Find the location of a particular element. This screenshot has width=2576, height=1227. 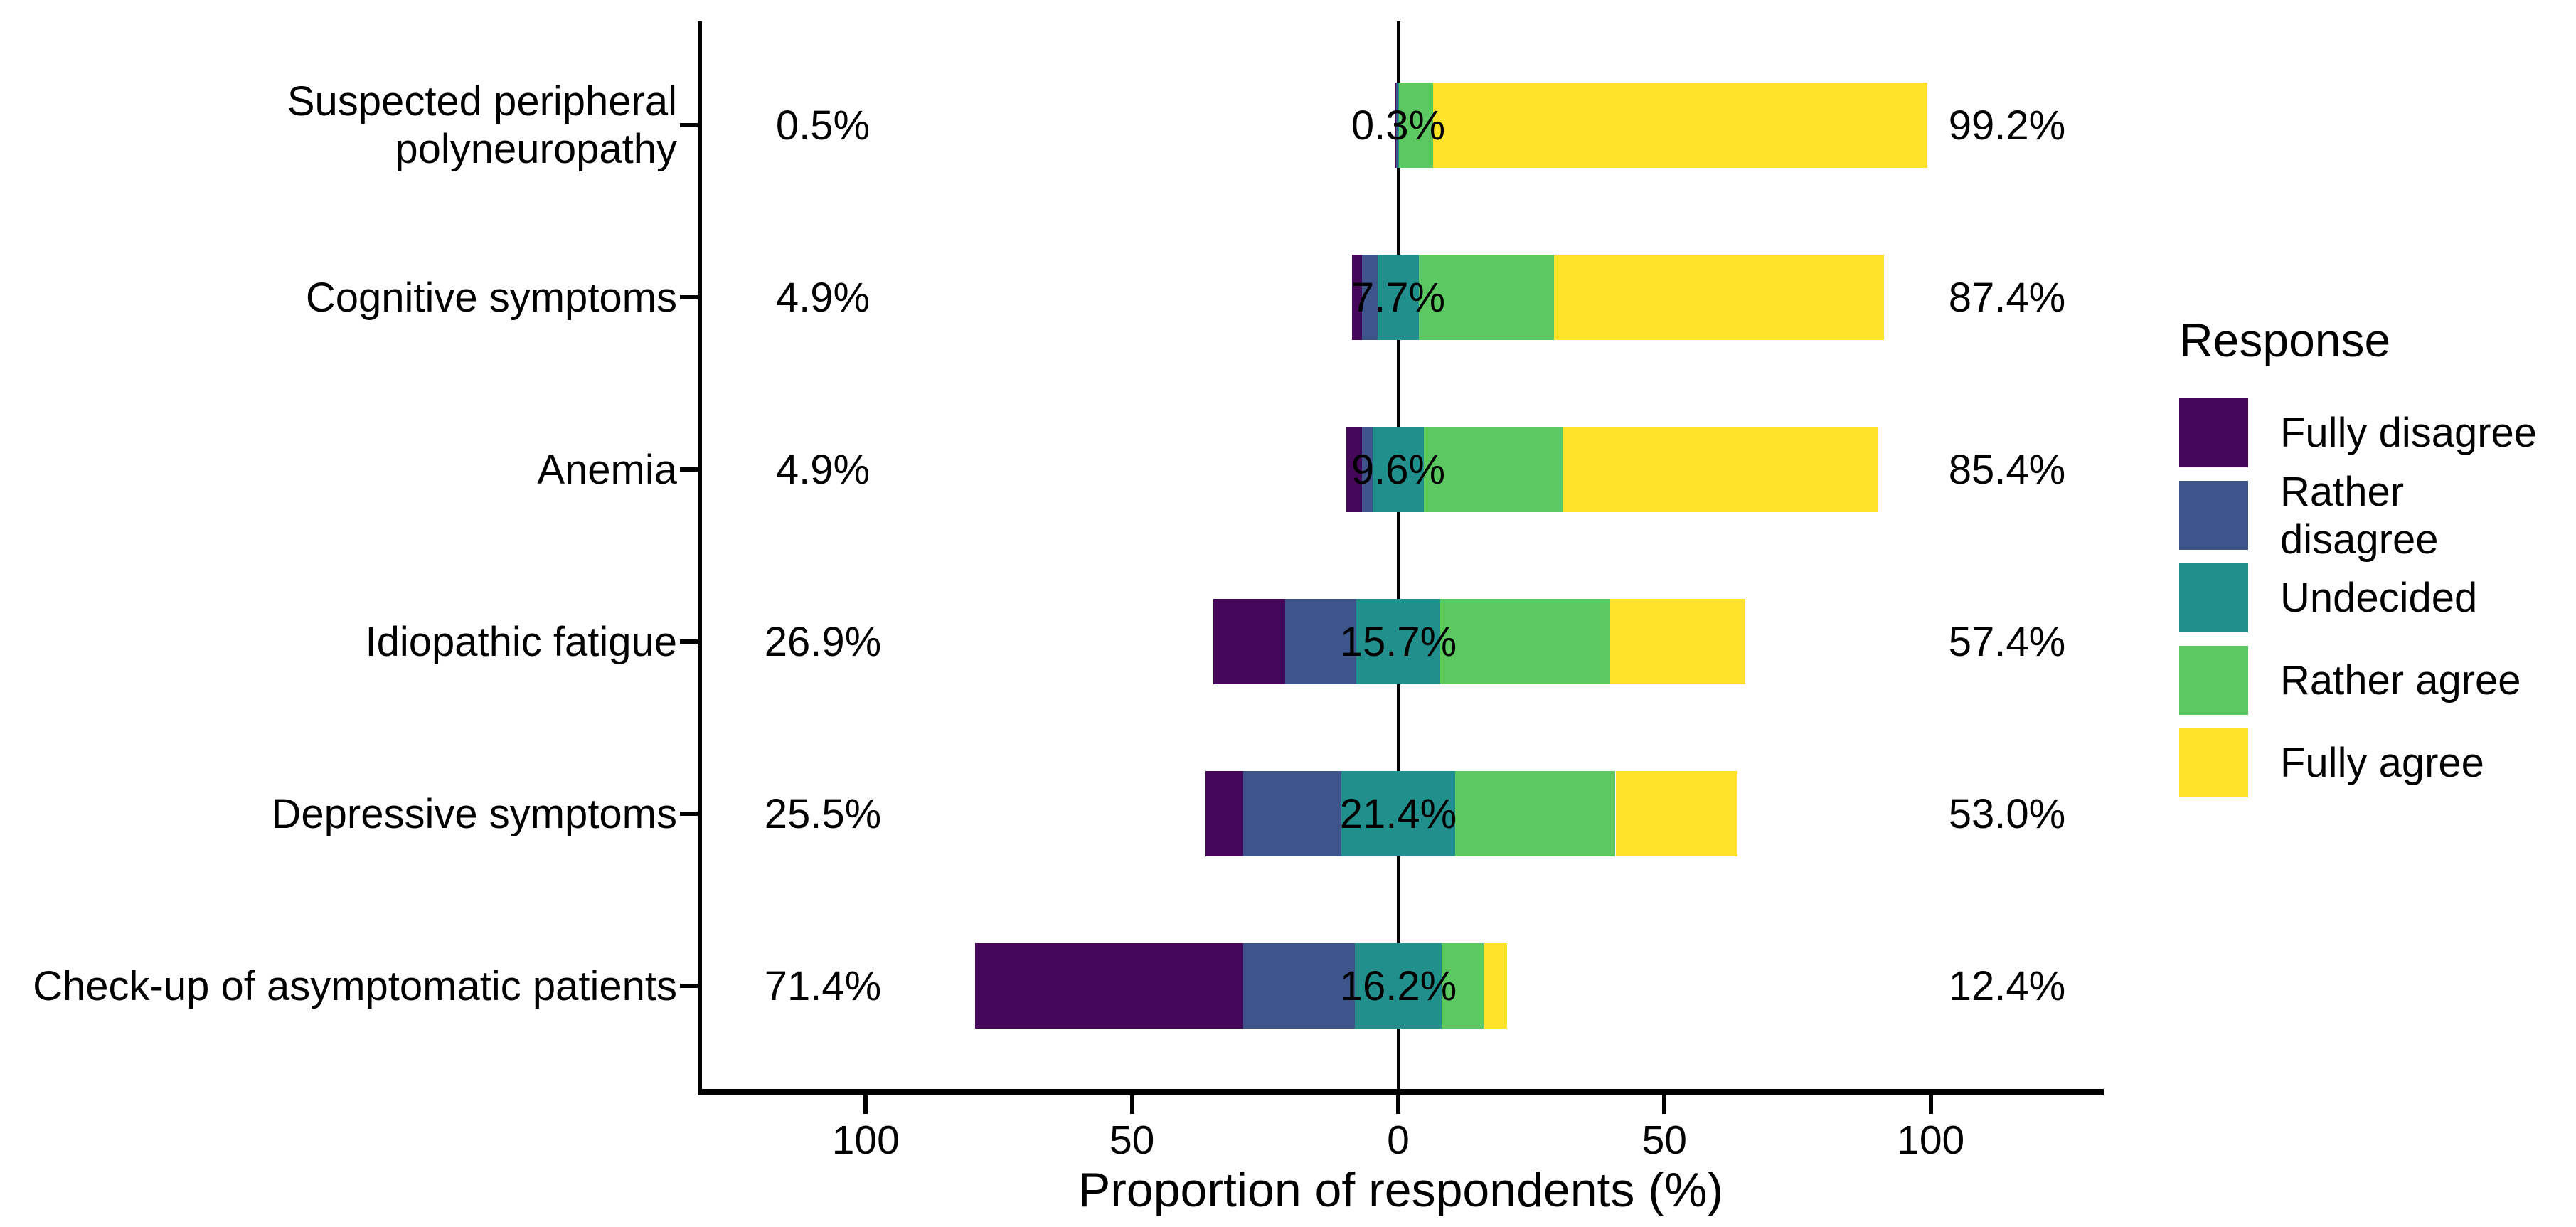

legend-swatch-rather-agree is located at coordinates (2213, 680).